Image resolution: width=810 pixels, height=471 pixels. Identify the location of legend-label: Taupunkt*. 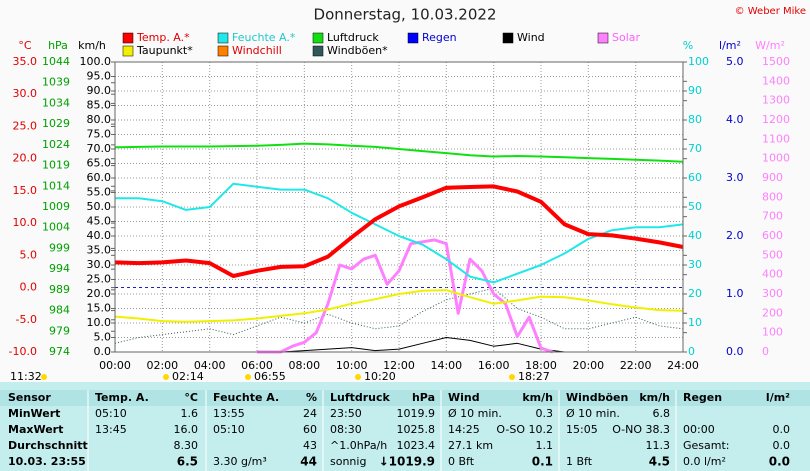
(164, 50).